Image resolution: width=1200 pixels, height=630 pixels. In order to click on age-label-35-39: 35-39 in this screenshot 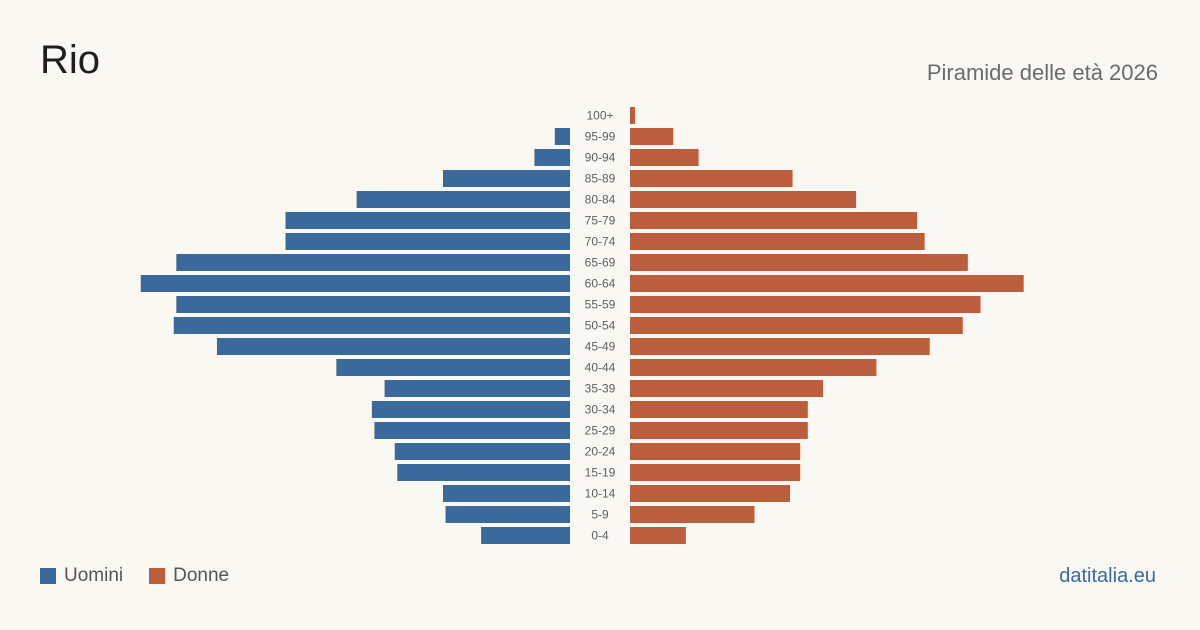, I will do `click(600, 389)`.